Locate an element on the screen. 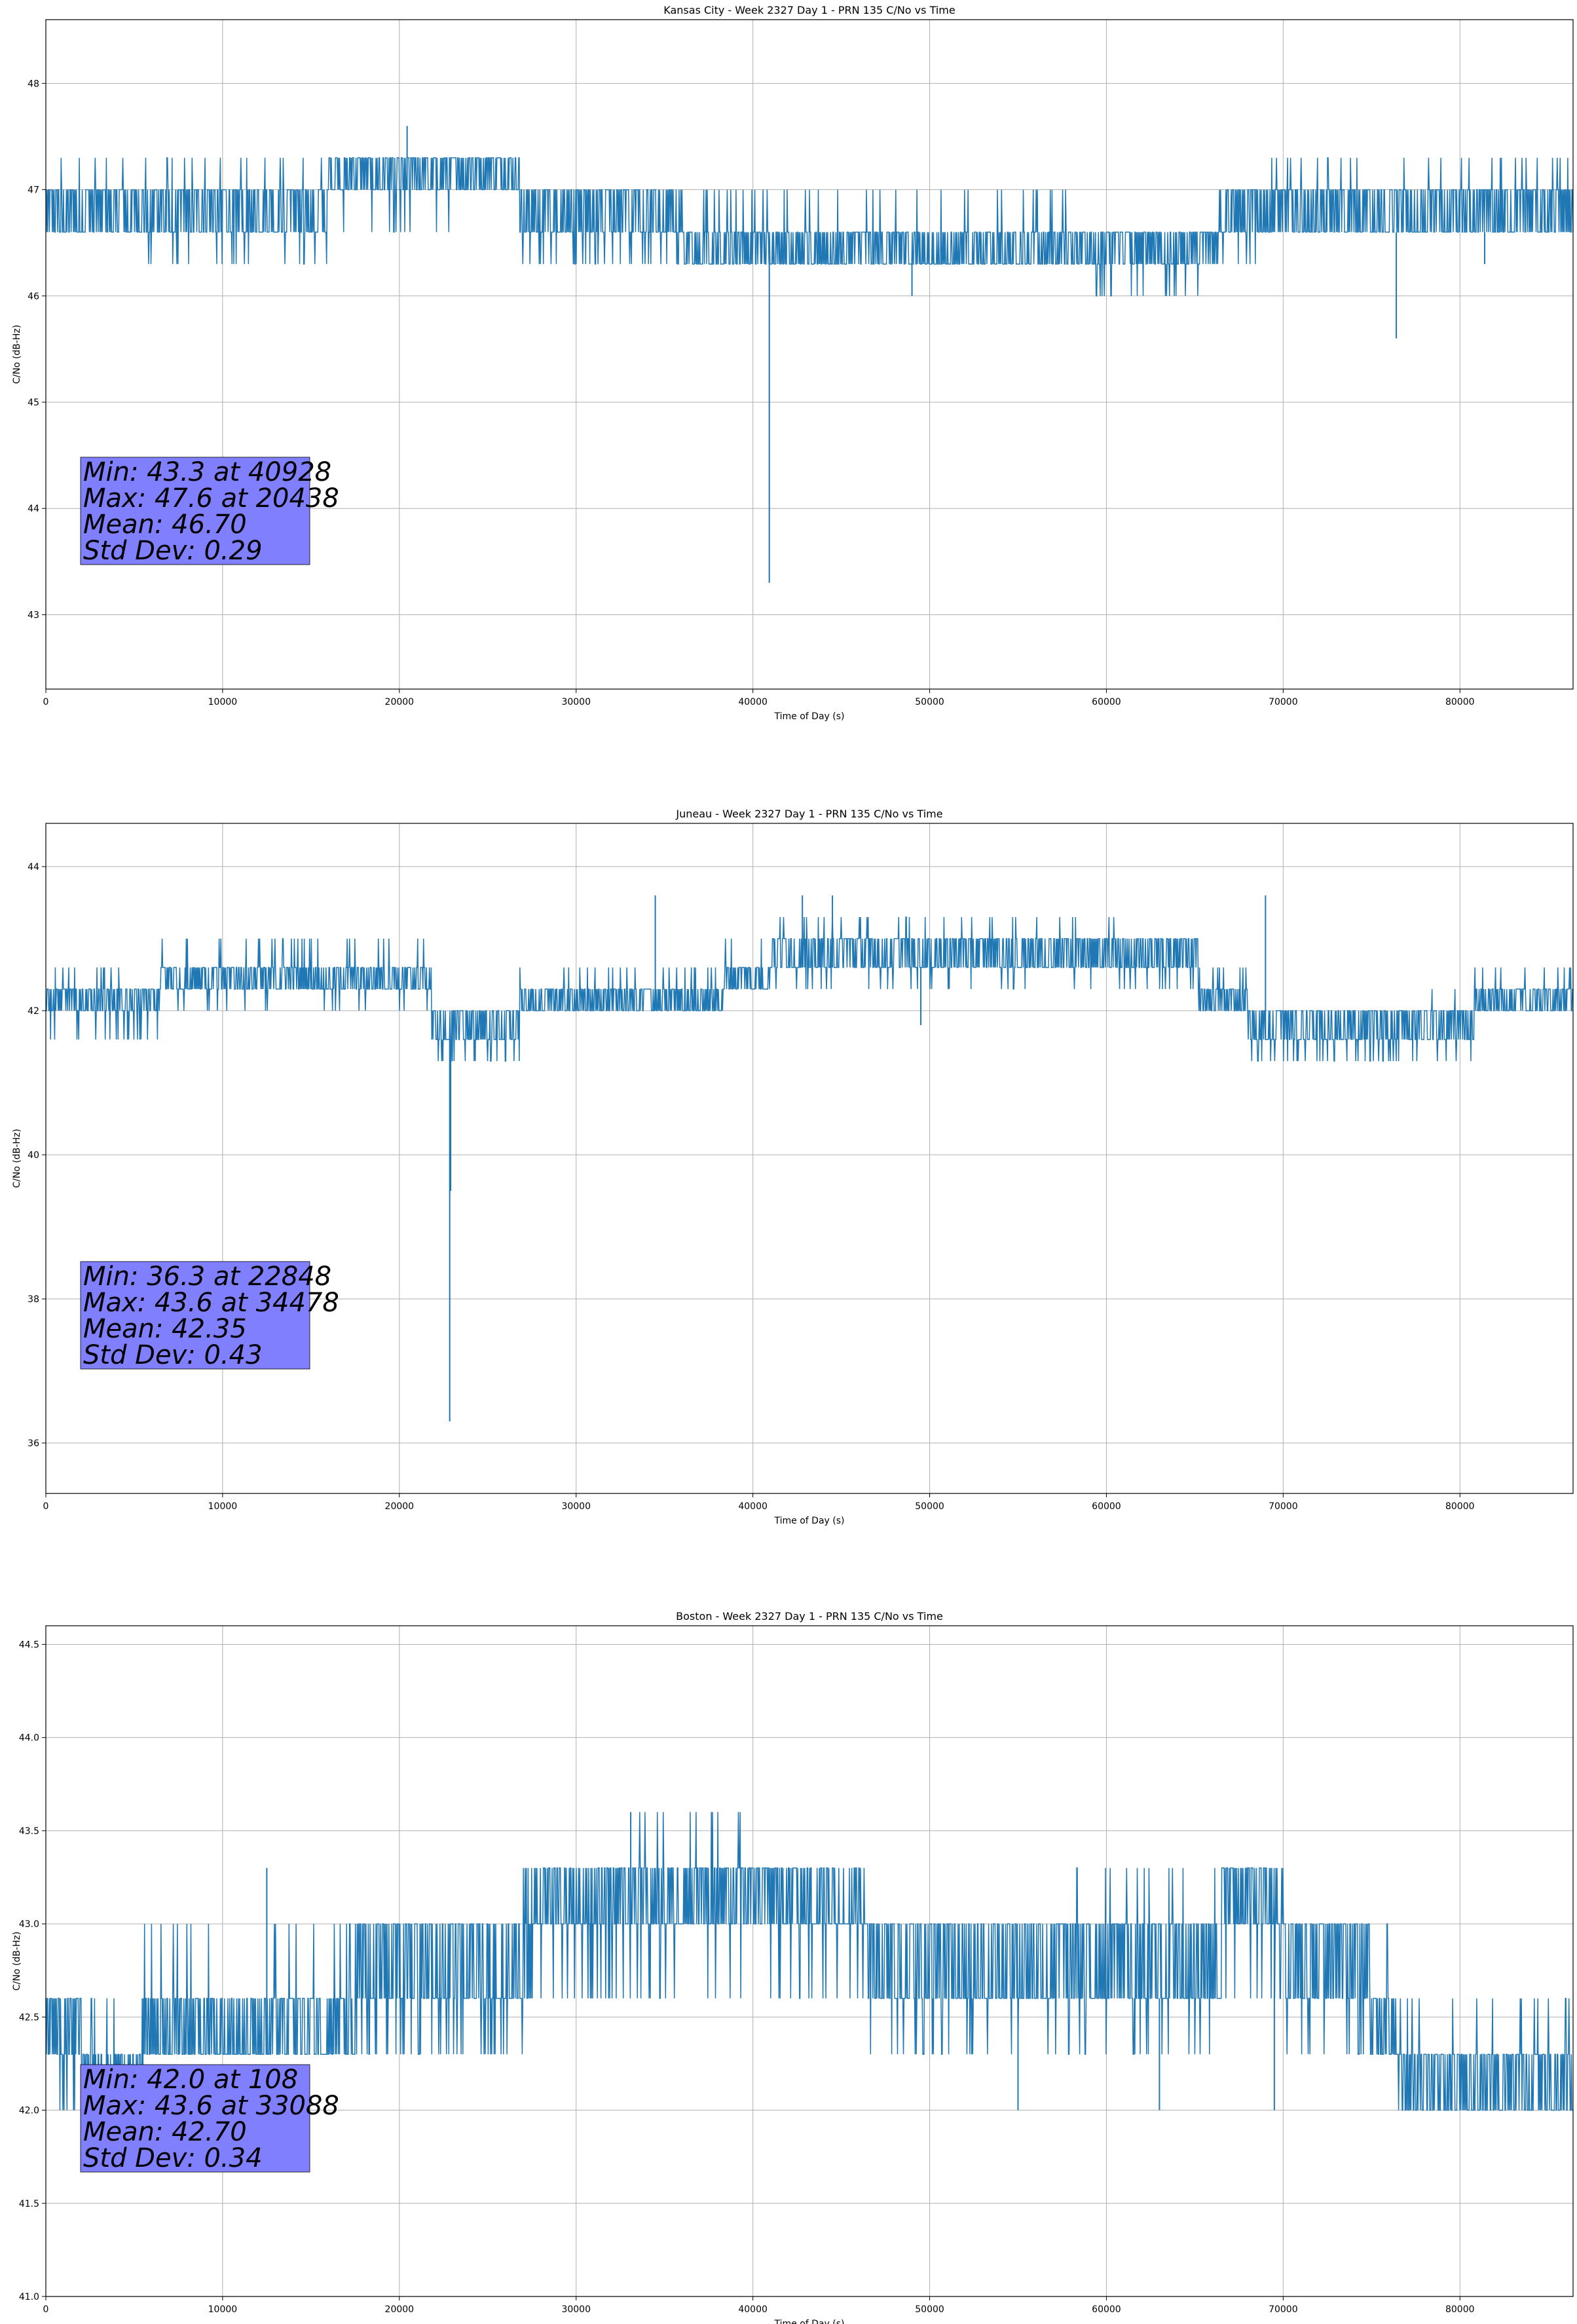 This screenshot has height=2324, width=1577. y-tick-label: 42 is located at coordinates (33, 1011).